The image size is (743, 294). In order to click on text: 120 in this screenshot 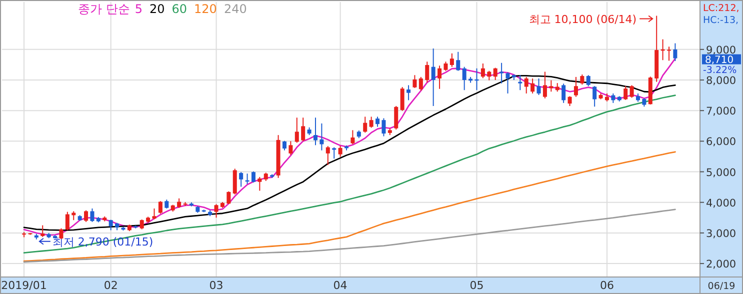, I will do `click(205, 9)`.